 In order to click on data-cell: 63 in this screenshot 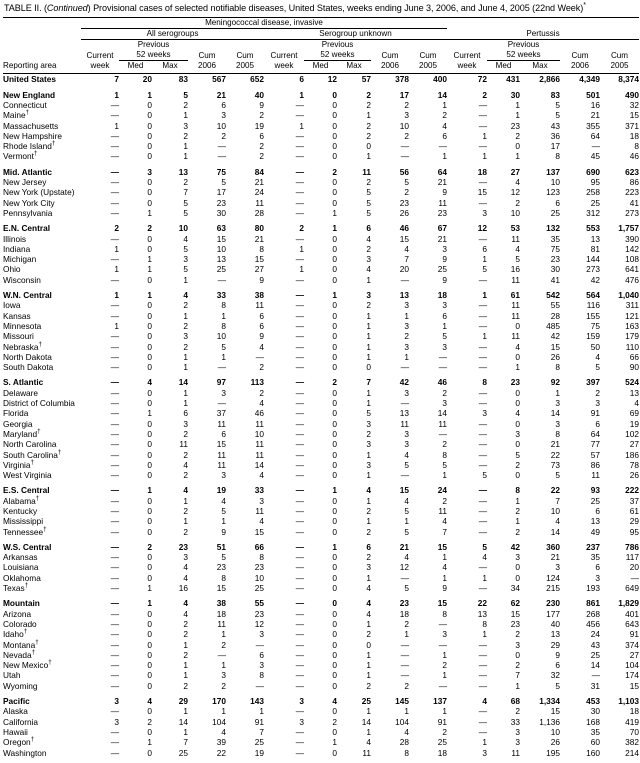, I will do `click(221, 228)`.